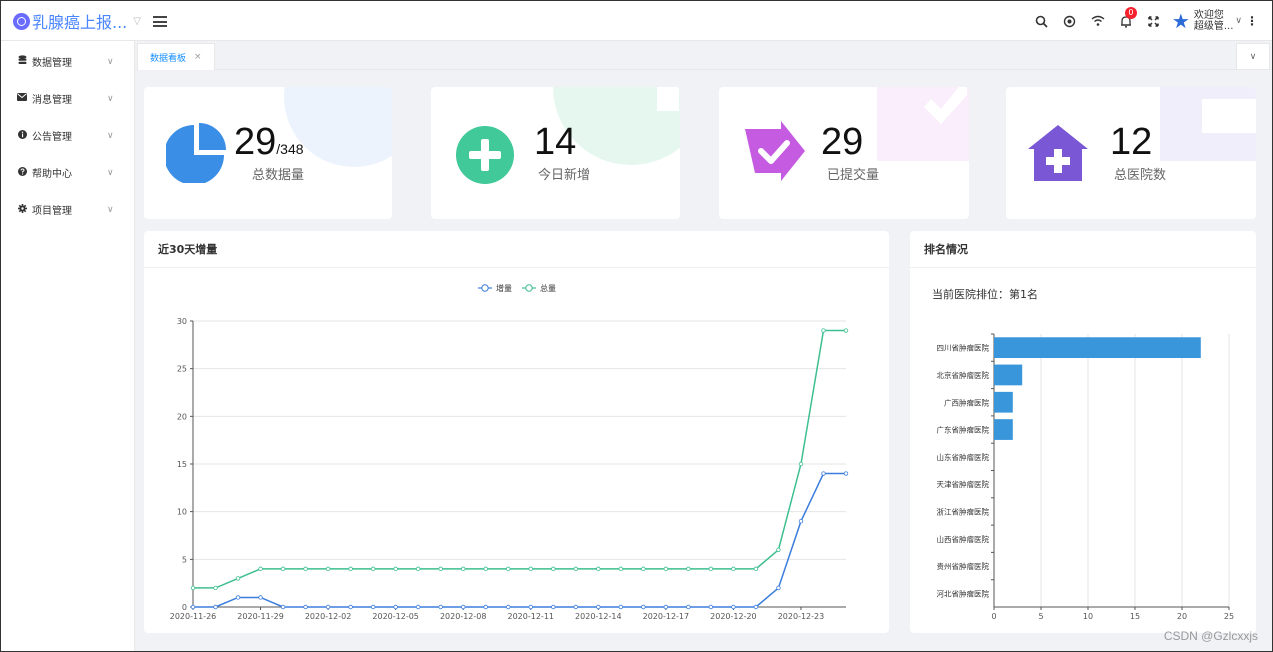 This screenshot has width=1273, height=652. Describe the element at coordinates (1140, 175) in the screenshot. I see `stat-label: 总医院数` at that location.